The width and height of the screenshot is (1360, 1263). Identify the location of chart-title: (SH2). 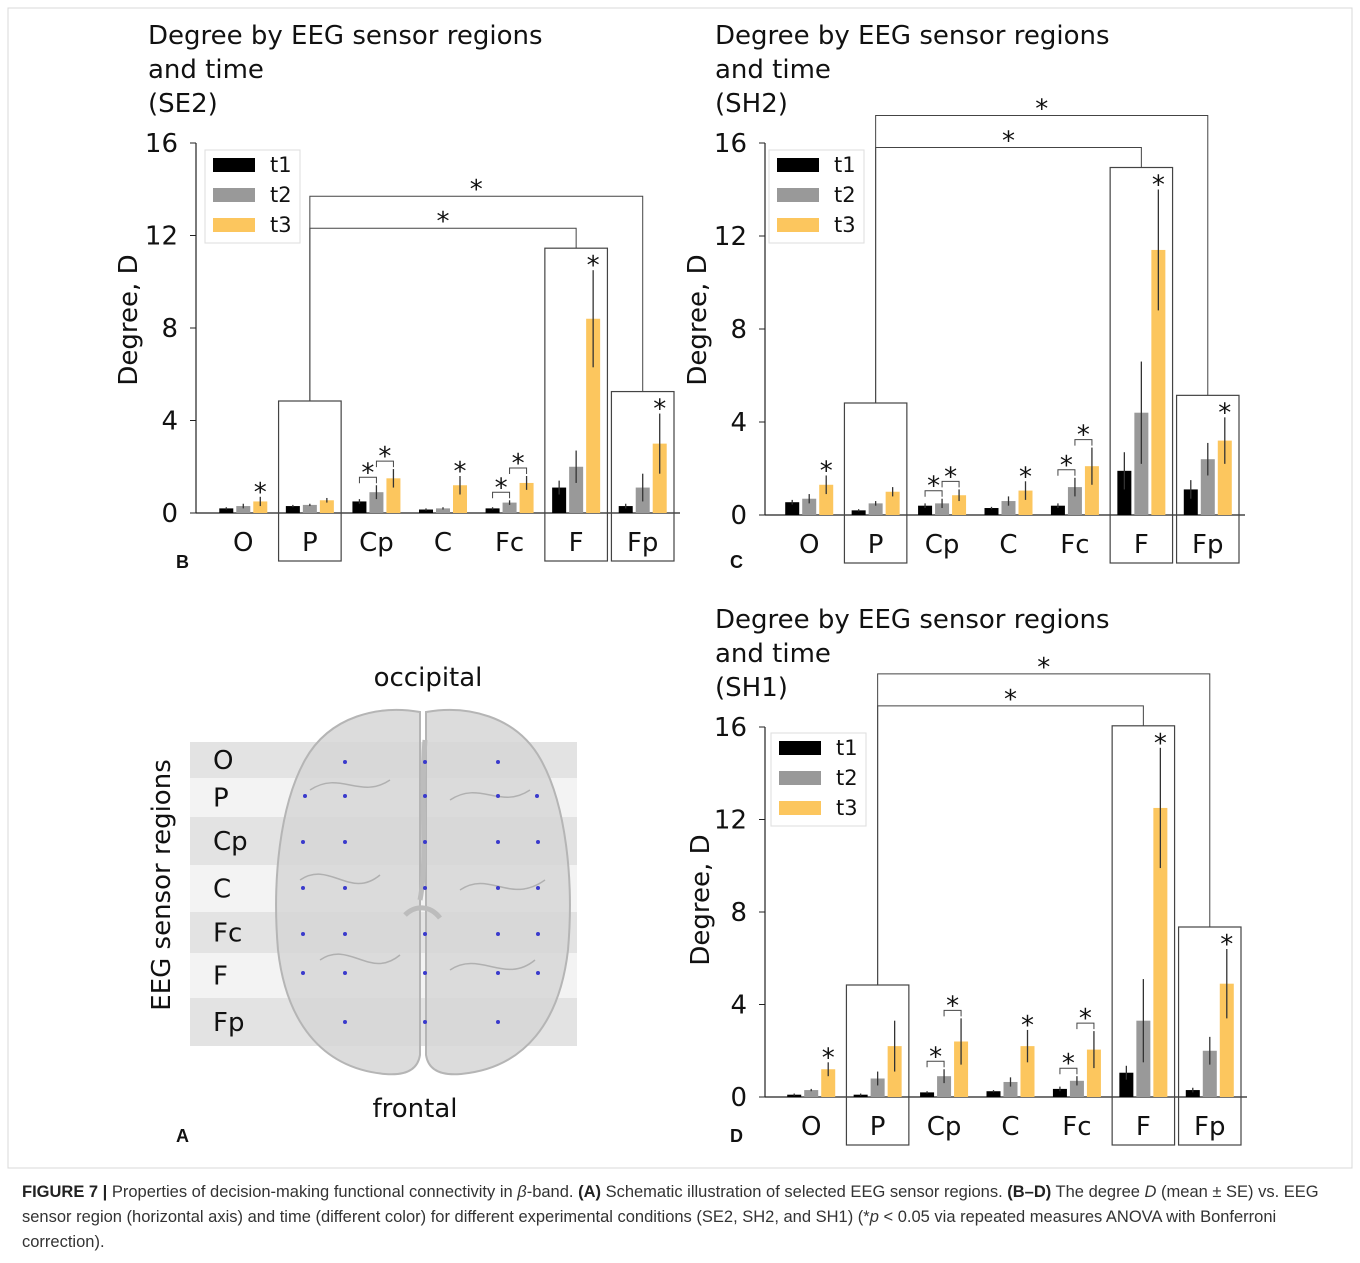
(751, 104).